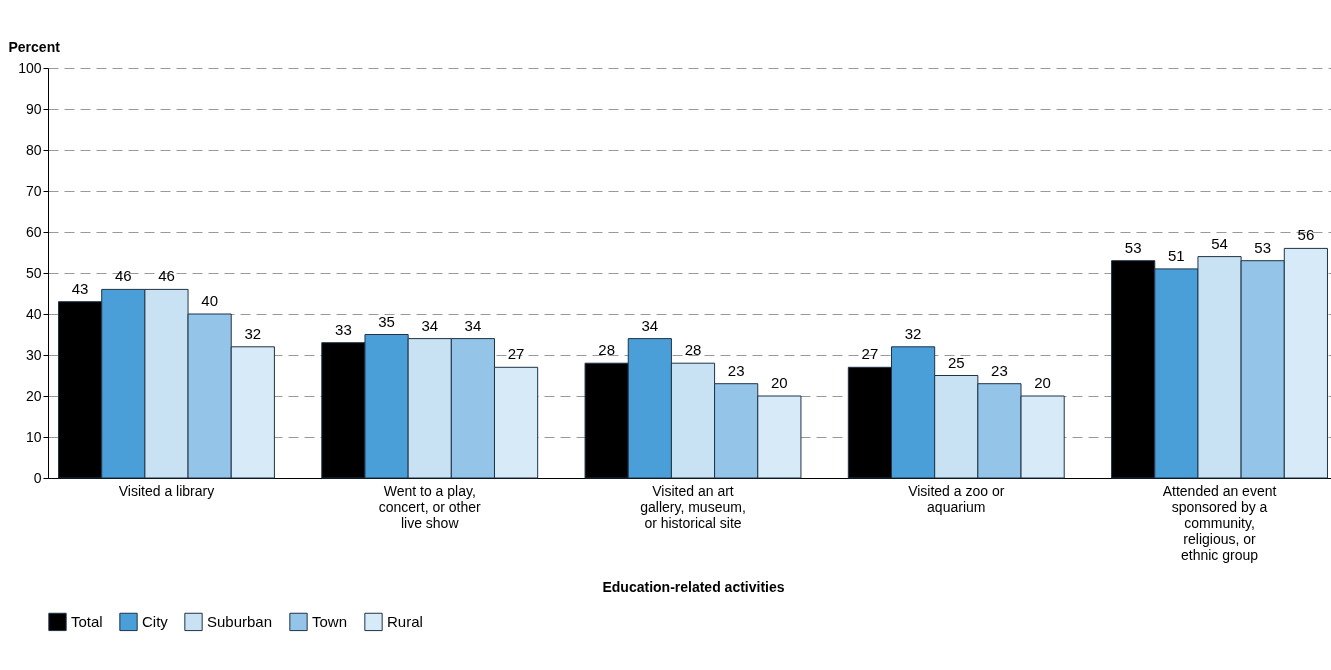  Describe the element at coordinates (33, 231) in the screenshot. I see `y-tick-label: 60` at that location.